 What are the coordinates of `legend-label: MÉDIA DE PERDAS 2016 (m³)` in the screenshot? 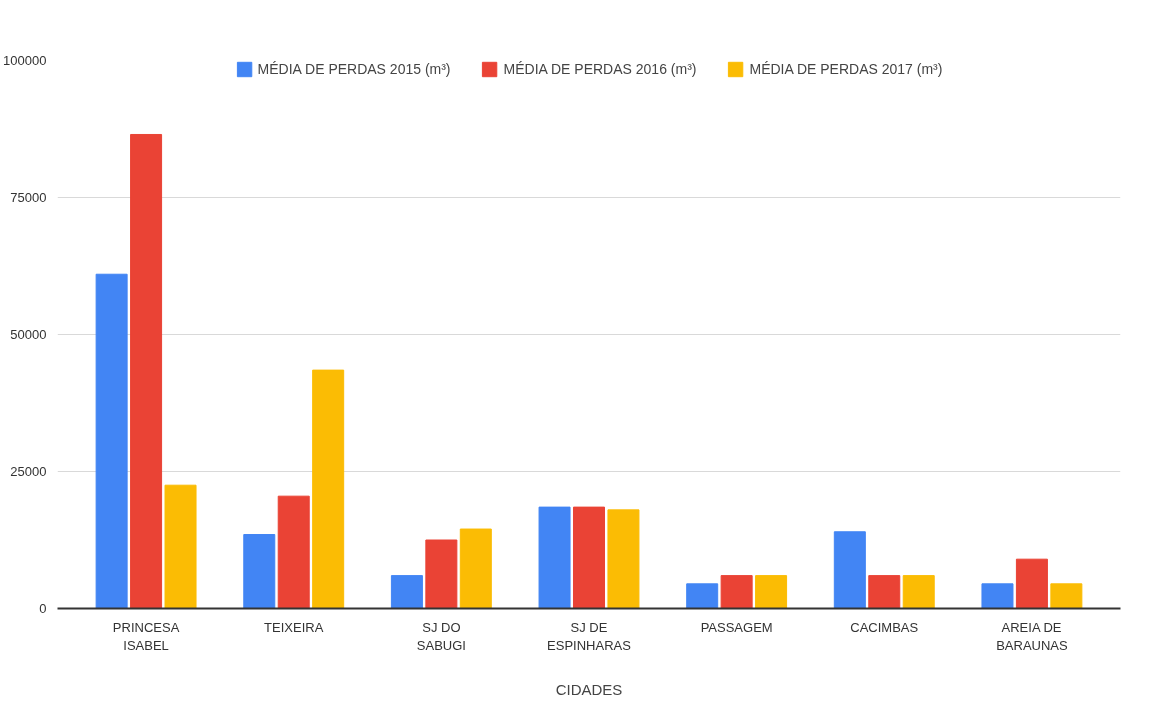 It's located at (600, 69).